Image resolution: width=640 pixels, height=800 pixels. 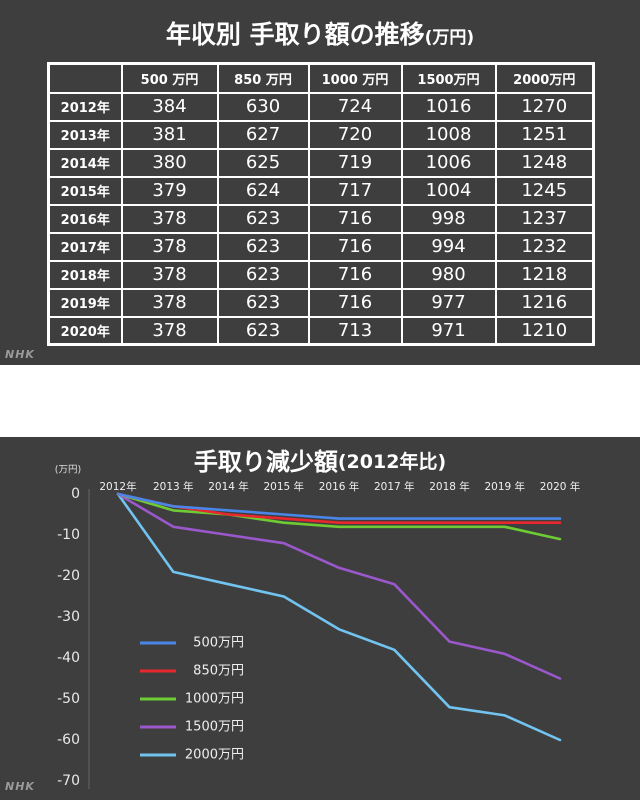 What do you see at coordinates (283, 486) in the screenshot?
I see `x-tick-label: 2015 年` at bounding box center [283, 486].